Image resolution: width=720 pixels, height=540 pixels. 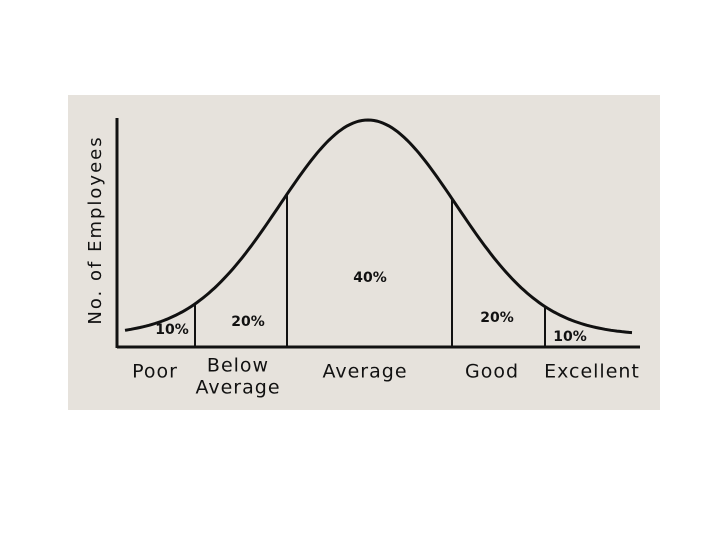 I want to click on segment-label: Below, so click(x=238, y=366).